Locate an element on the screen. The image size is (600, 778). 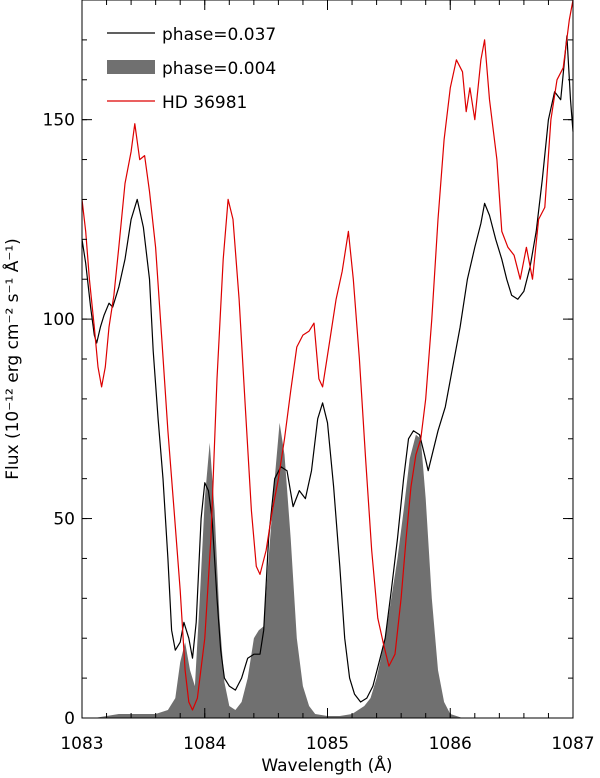
x-tick-label: 1085 is located at coordinates (327, 744).